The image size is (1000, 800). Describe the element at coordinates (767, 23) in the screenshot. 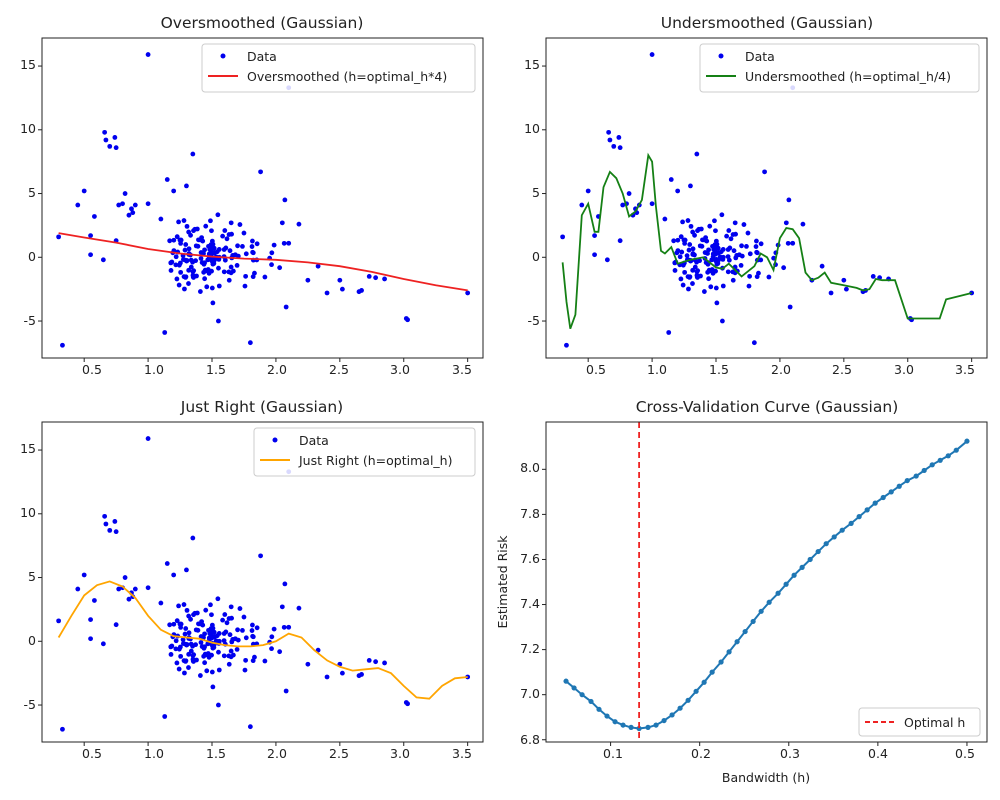

I see `chart-title: Undersmoothed (Gaussian)` at that location.